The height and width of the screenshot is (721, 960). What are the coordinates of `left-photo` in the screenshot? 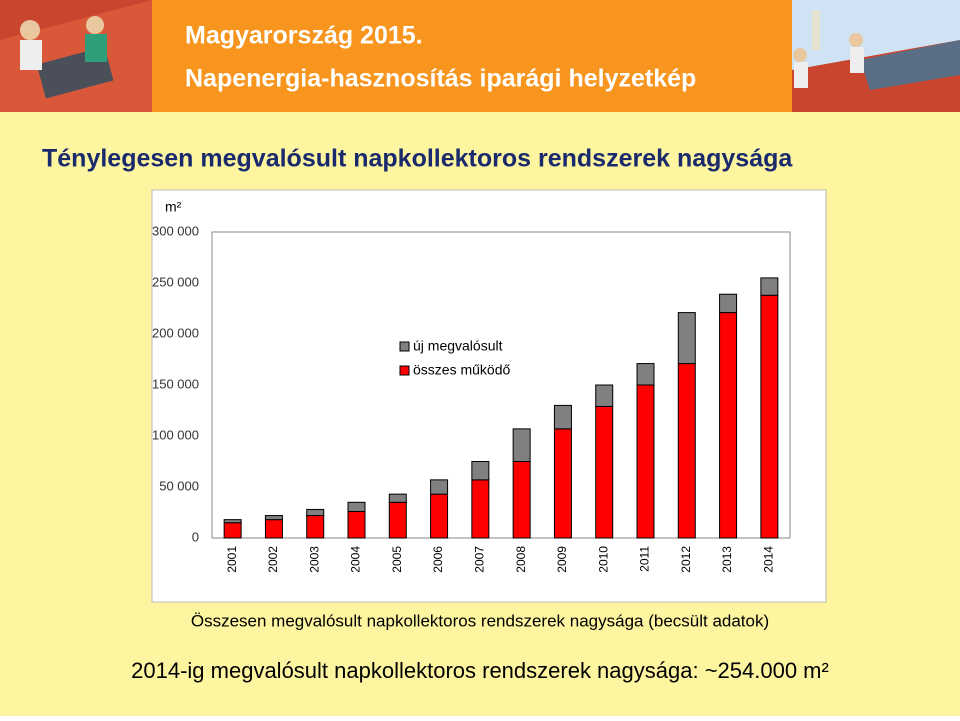 It's located at (76, 56).